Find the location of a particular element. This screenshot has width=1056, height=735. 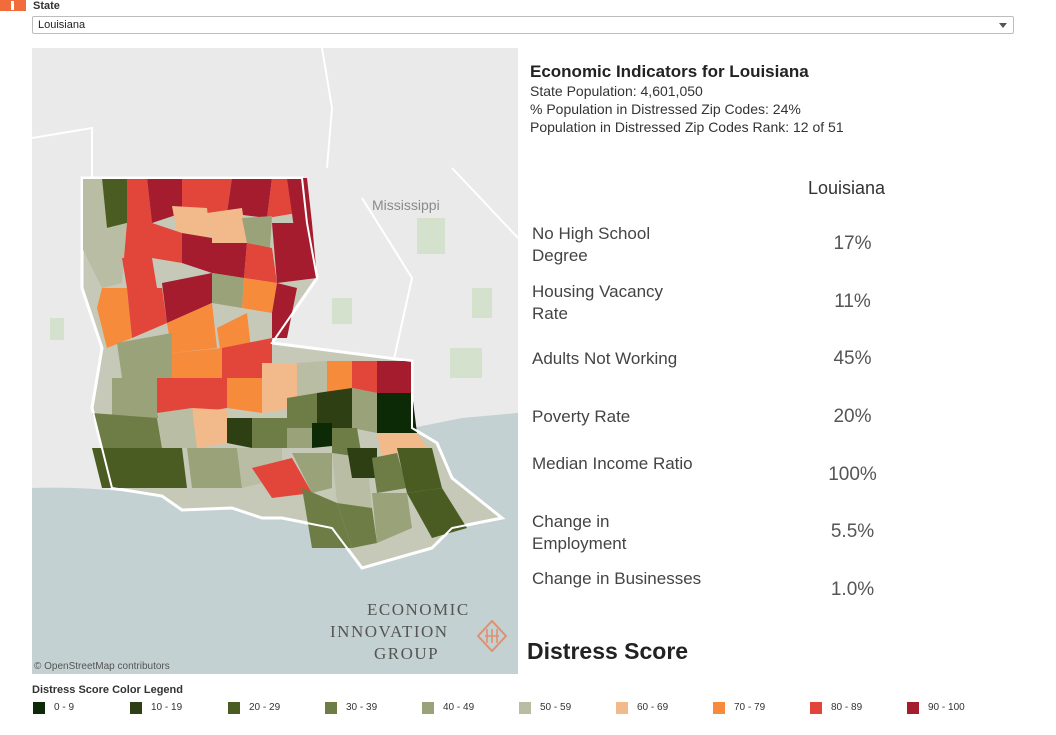

indicator-value: 20% is located at coordinates (852, 416).